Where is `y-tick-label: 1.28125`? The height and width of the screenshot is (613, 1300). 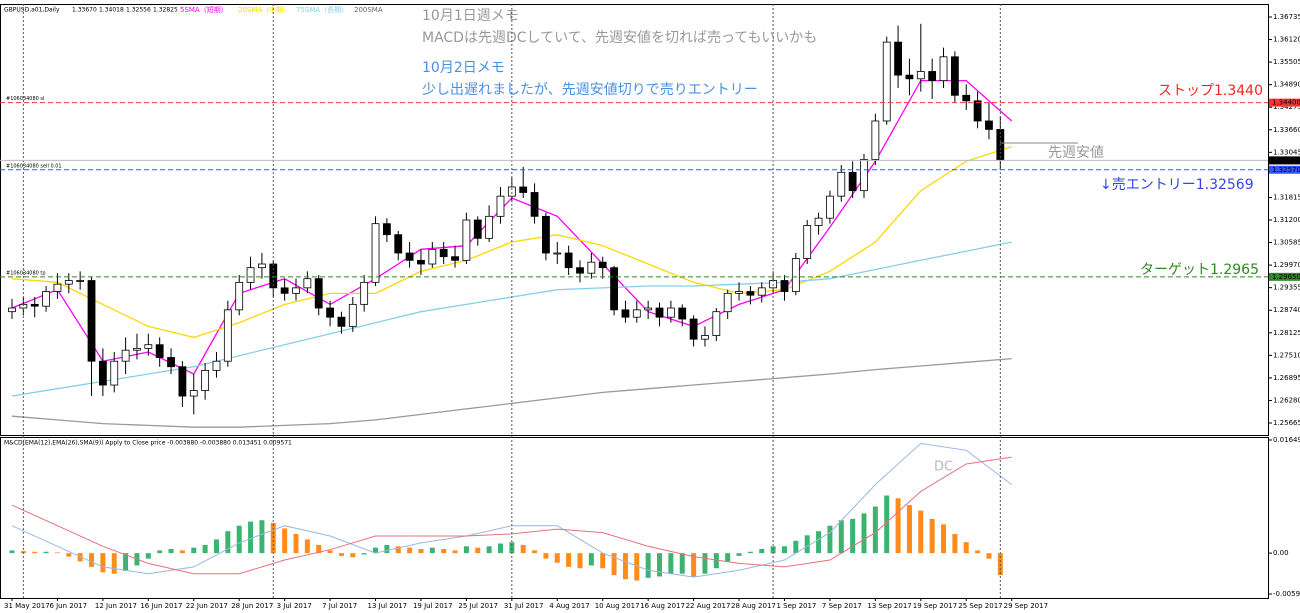 y-tick-label: 1.28125 is located at coordinates (1286, 333).